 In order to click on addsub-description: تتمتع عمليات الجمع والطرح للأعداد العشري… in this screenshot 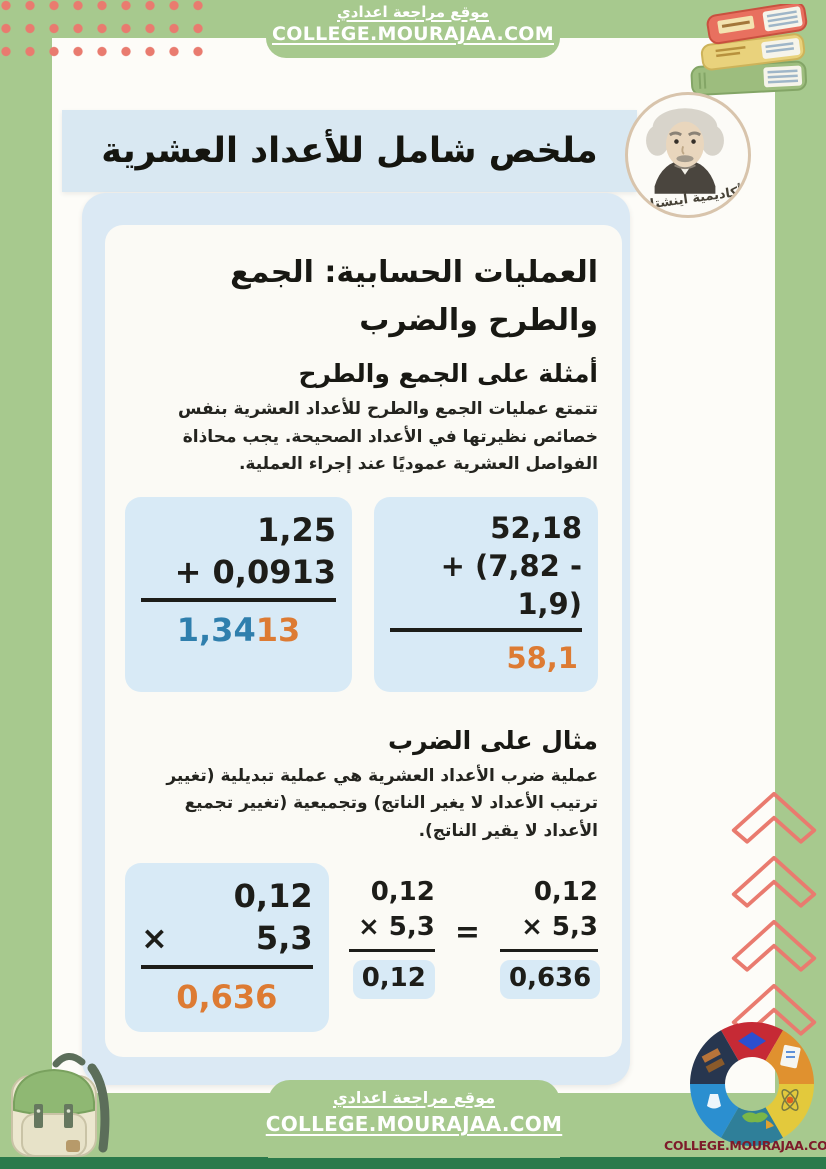, I will do `click(387, 437)`.